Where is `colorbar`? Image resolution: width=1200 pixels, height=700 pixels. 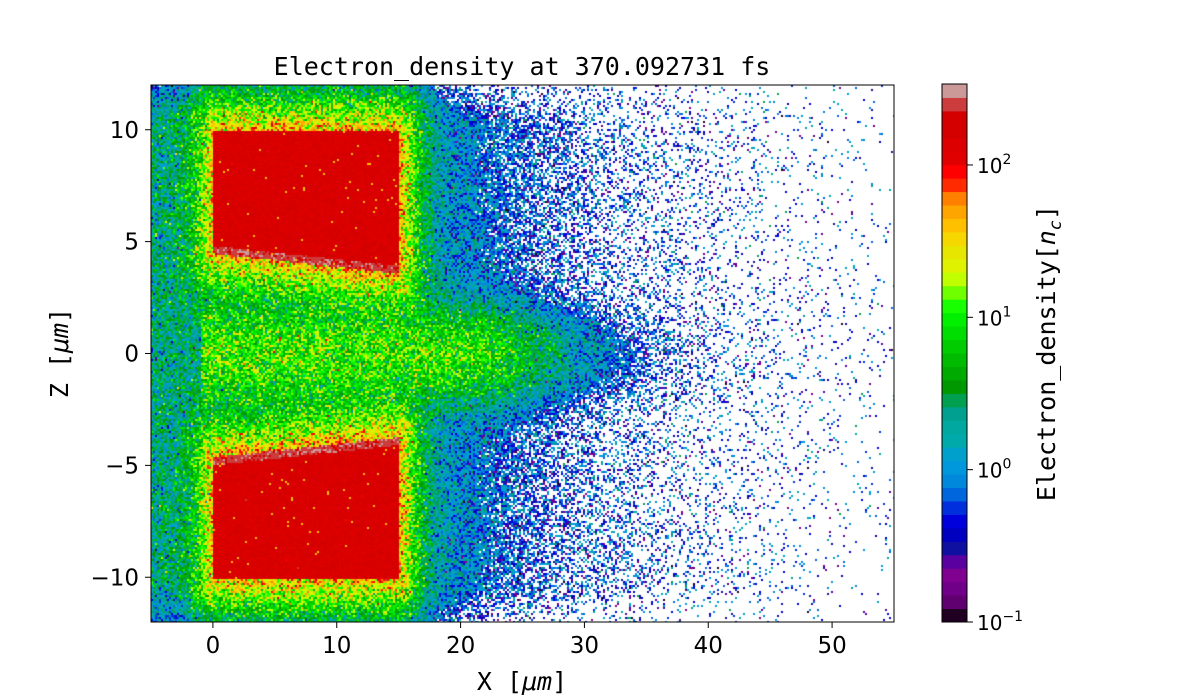 colorbar is located at coordinates (954, 353).